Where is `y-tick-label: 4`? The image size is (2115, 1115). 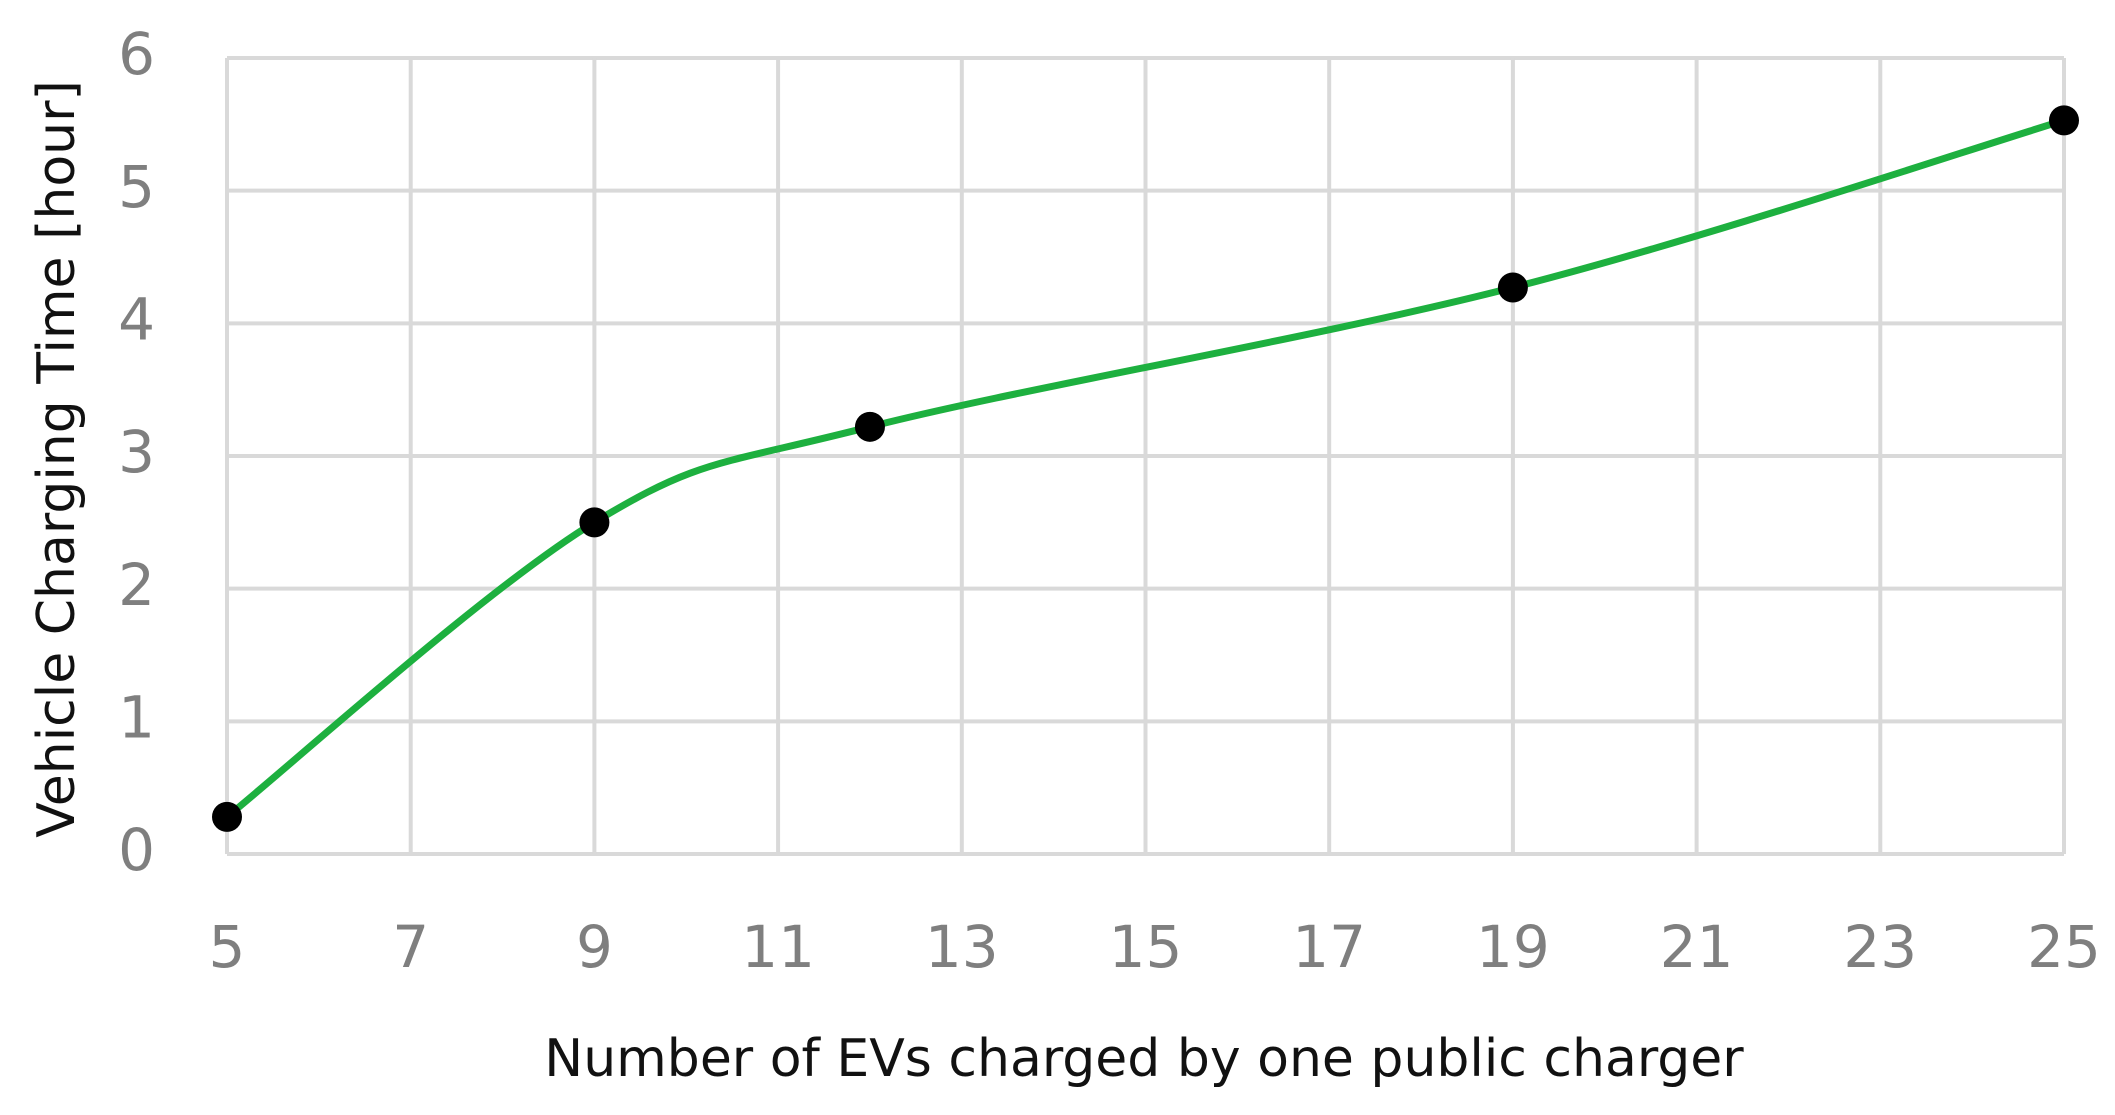 y-tick-label: 4 is located at coordinates (136, 319).